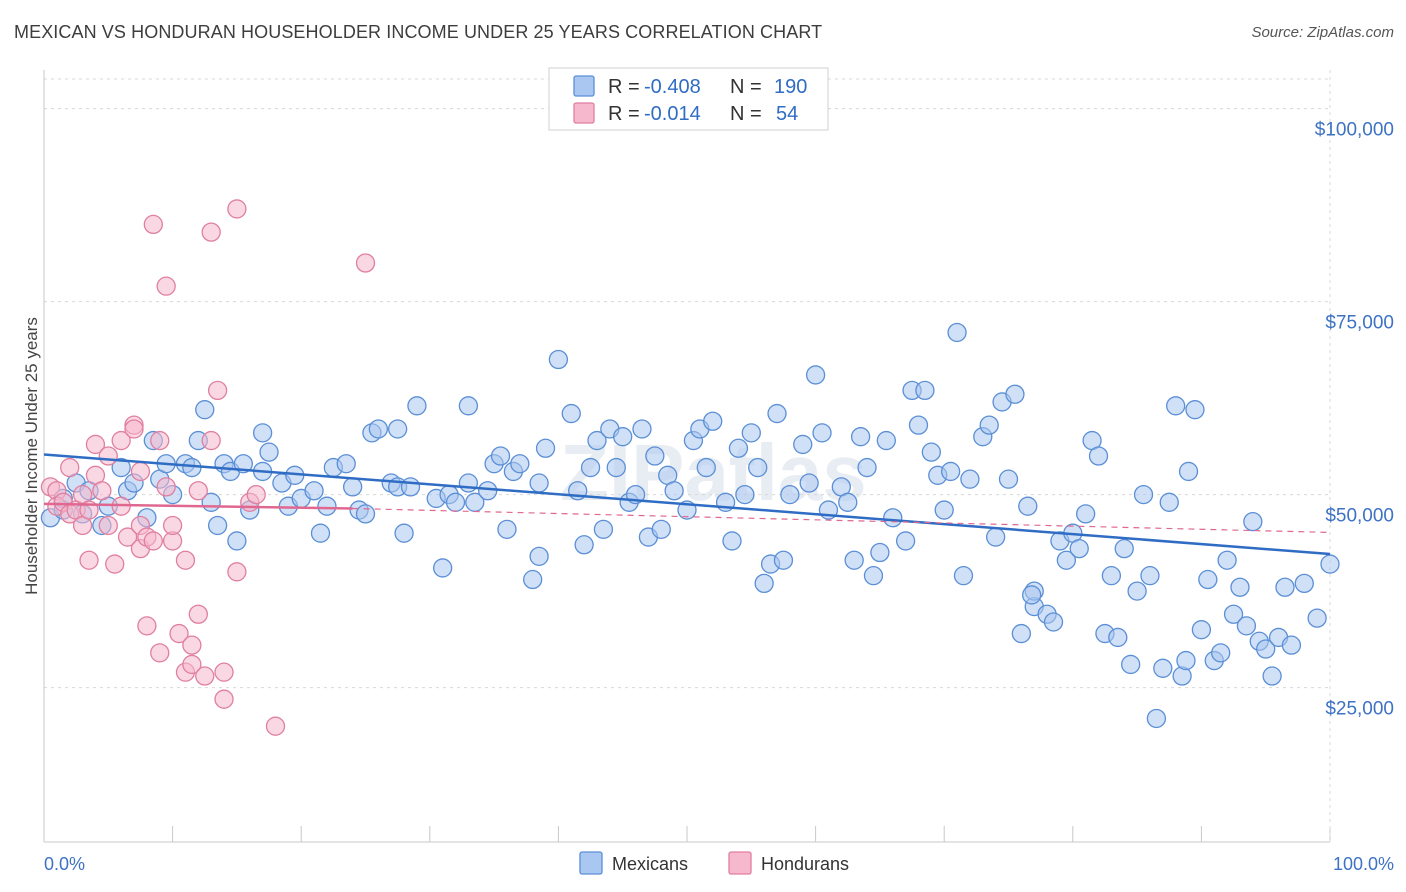 The image size is (1406, 892). I want to click on mexicans-r-value: -0.408, so click(672, 87).